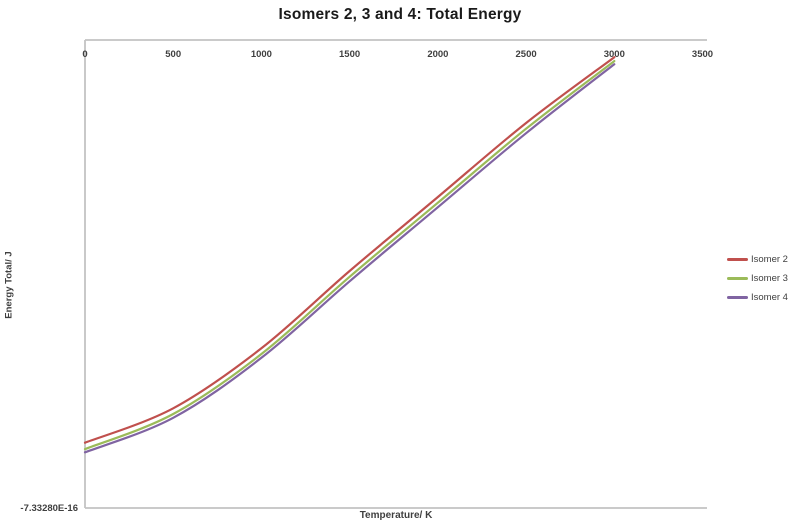 The height and width of the screenshot is (529, 800). Describe the element at coordinates (769, 278) in the screenshot. I see `legend-label: Isomer 3` at that location.